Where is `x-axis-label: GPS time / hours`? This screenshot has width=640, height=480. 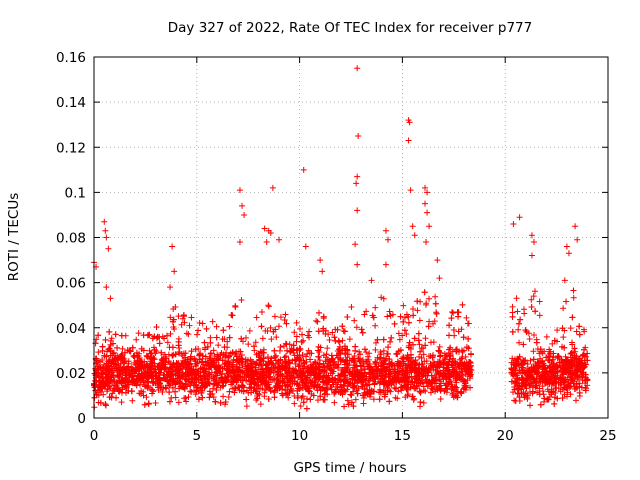
x-axis-label: GPS time / hours is located at coordinates (349, 468).